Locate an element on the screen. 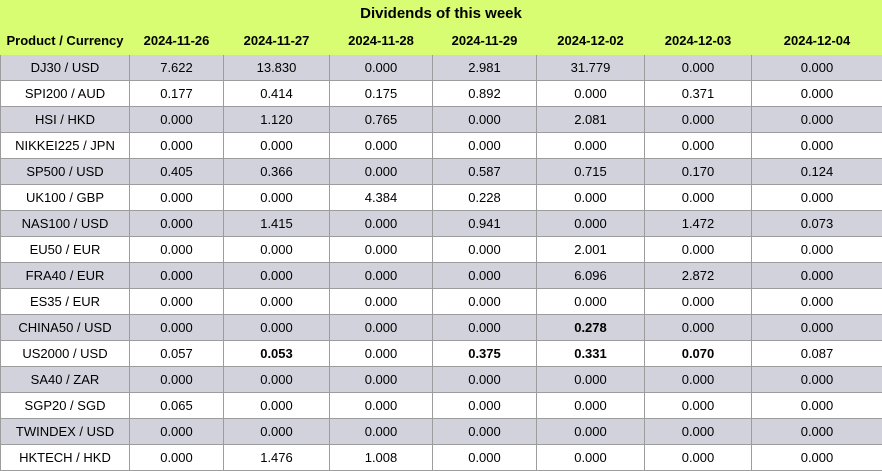 The height and width of the screenshot is (471, 882). product-cell: NIKKEI225 / JPN is located at coordinates (65, 146).